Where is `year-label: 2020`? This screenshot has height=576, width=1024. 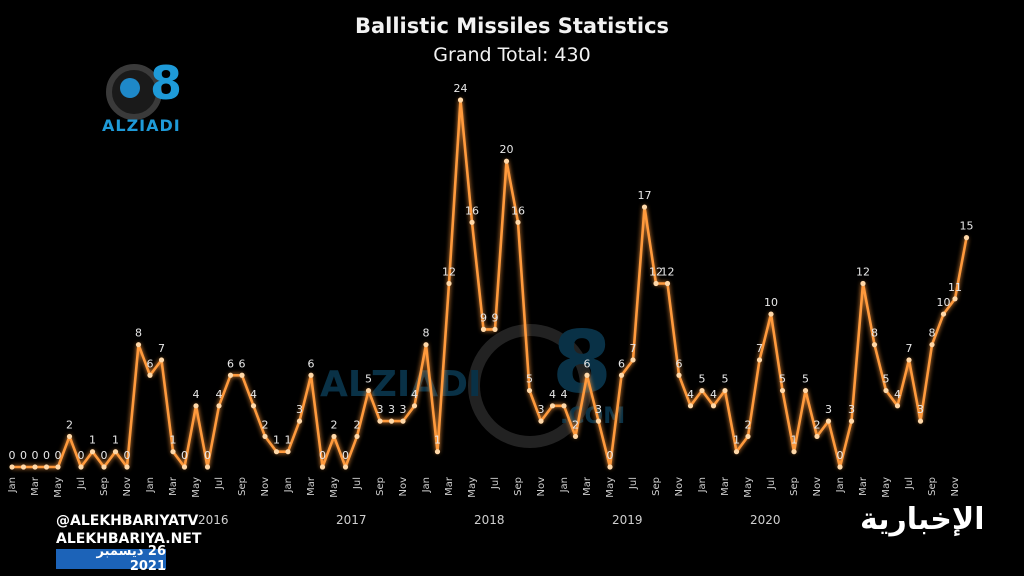
year-label: 2020 is located at coordinates (765, 520).